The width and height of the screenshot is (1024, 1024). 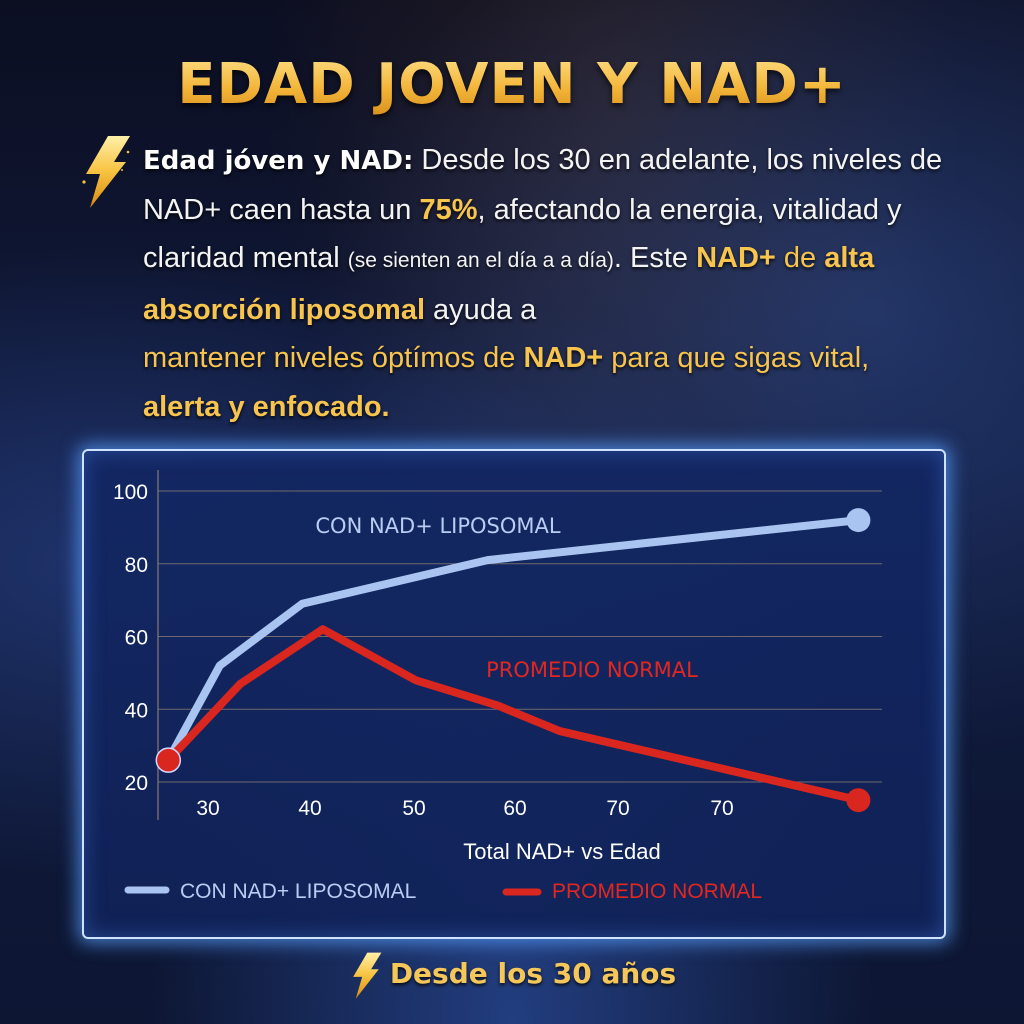 What do you see at coordinates (464, 808) in the screenshot?
I see `x-axis-ticks: 30 40 50 60 70 70` at bounding box center [464, 808].